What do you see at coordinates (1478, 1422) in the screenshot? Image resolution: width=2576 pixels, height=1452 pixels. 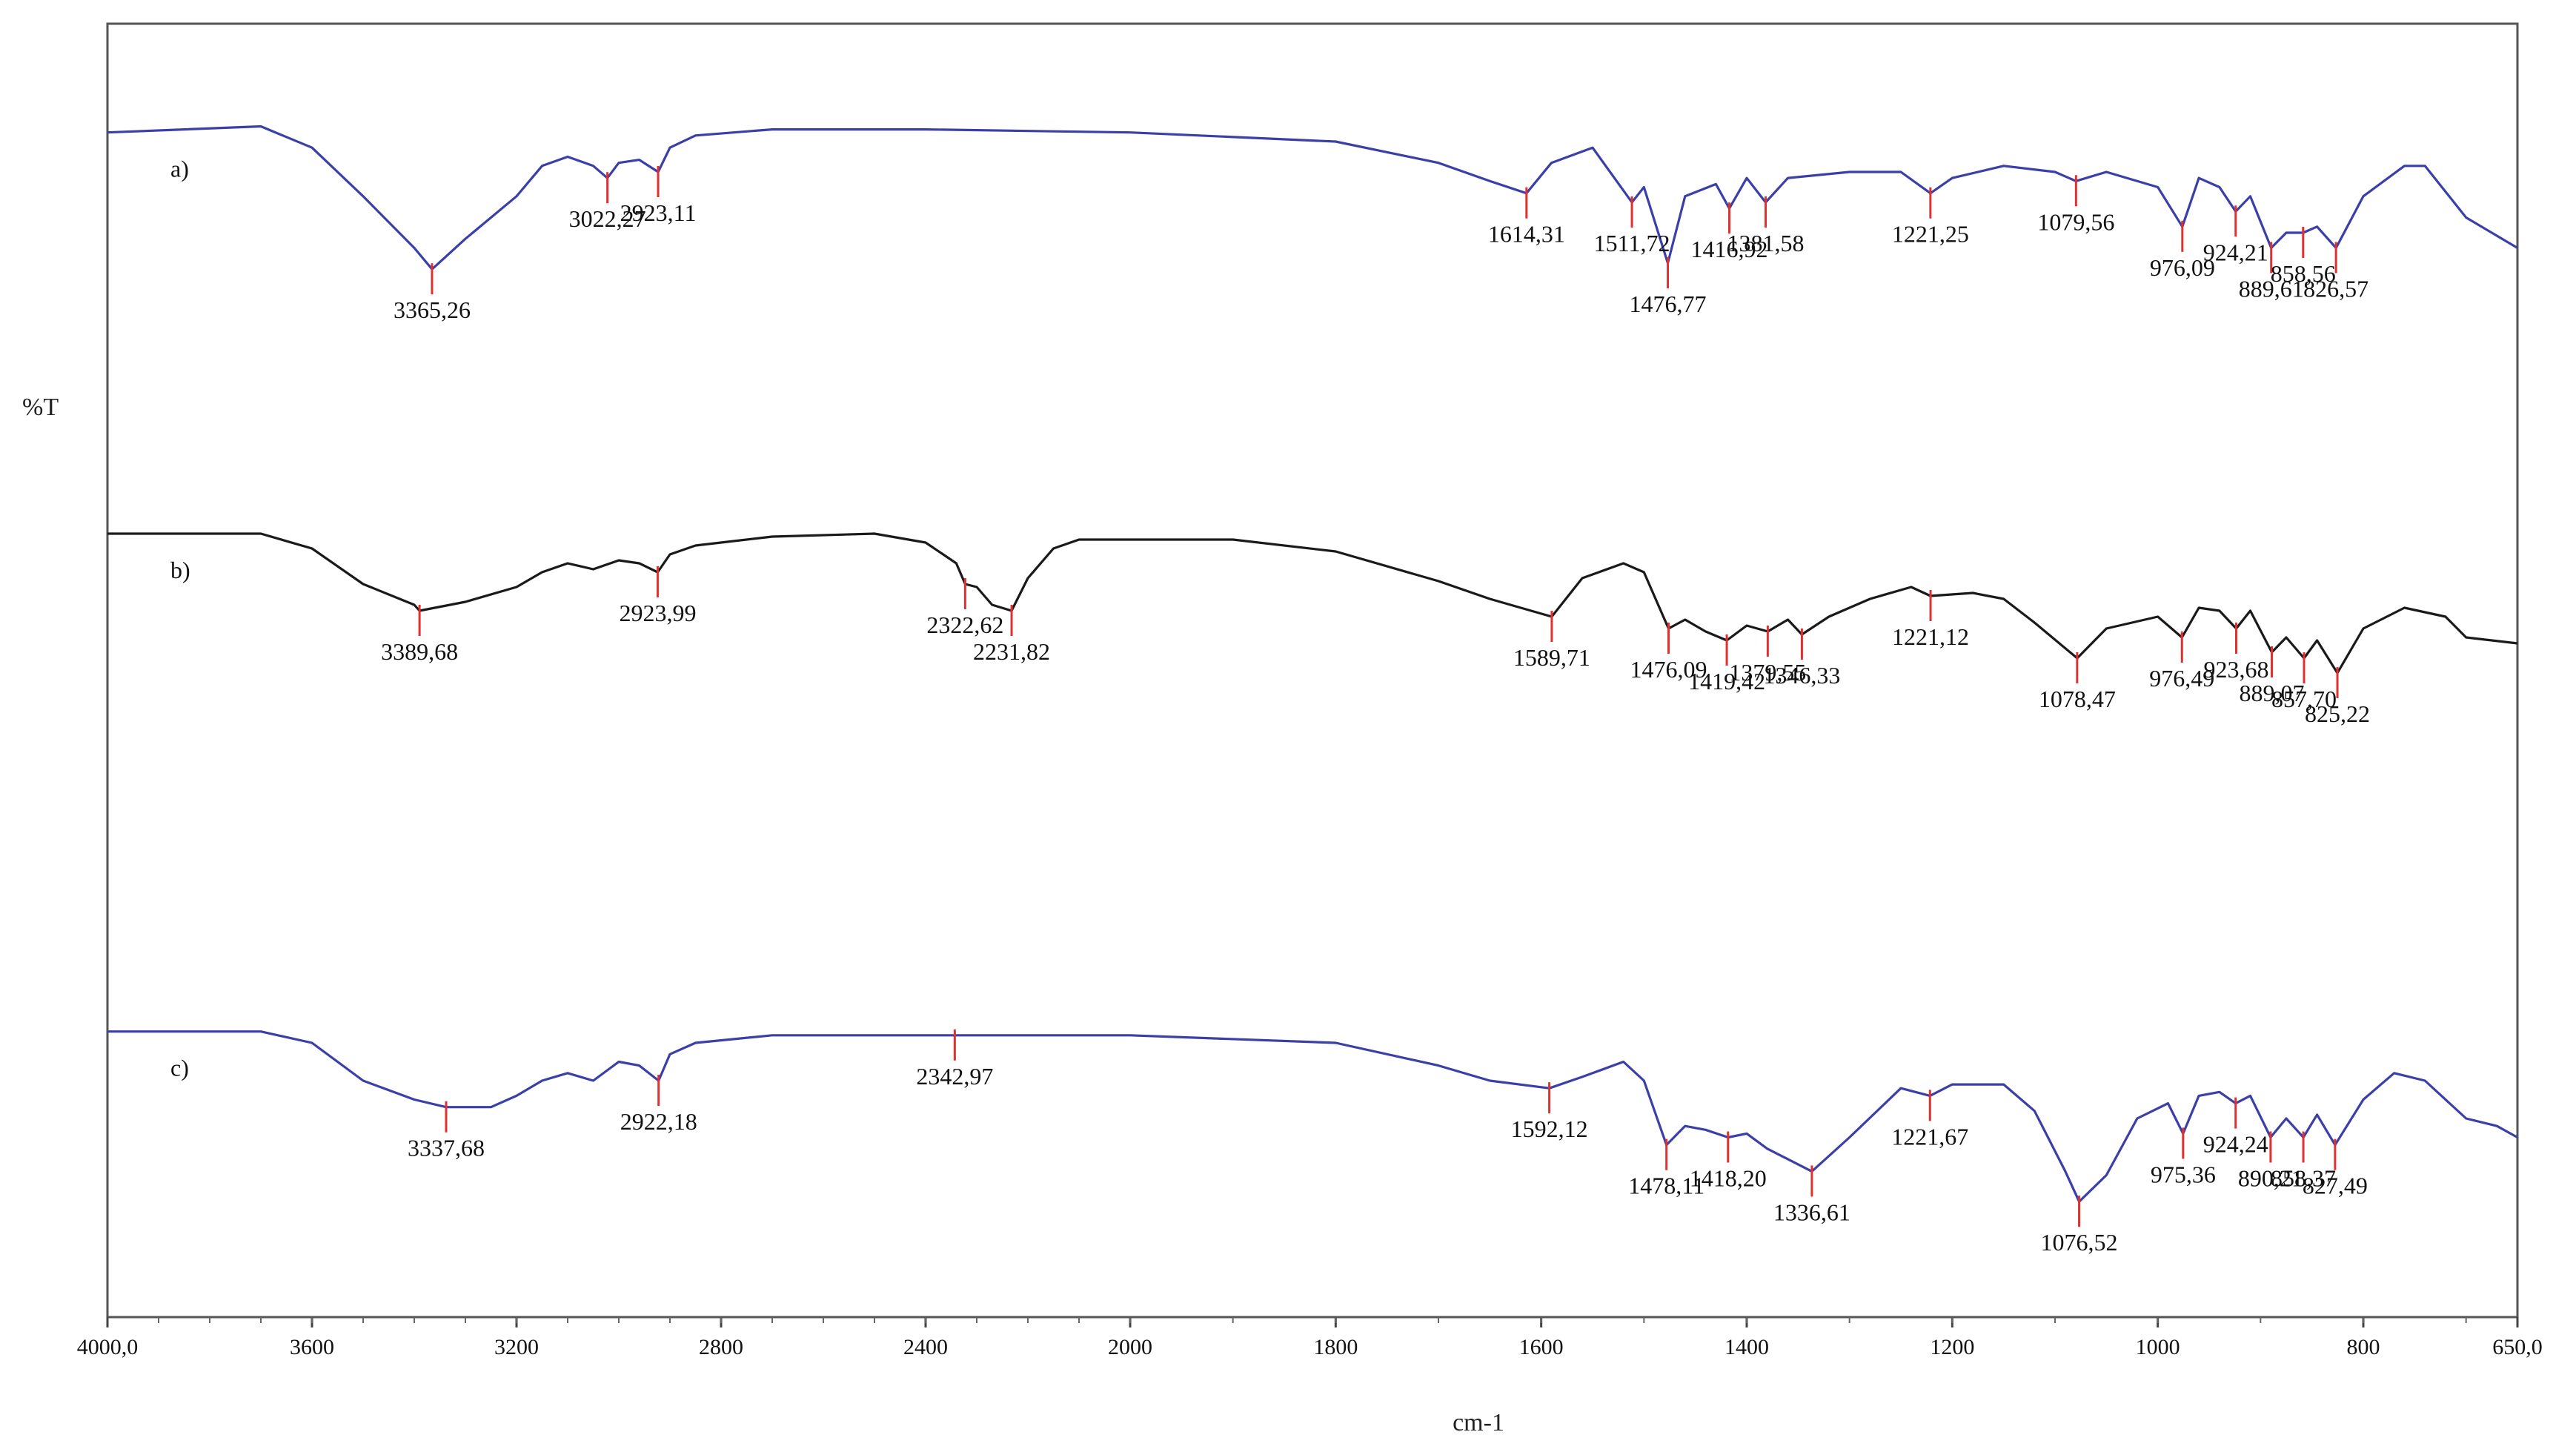 I see `x-axis-label: cm-1` at bounding box center [1478, 1422].